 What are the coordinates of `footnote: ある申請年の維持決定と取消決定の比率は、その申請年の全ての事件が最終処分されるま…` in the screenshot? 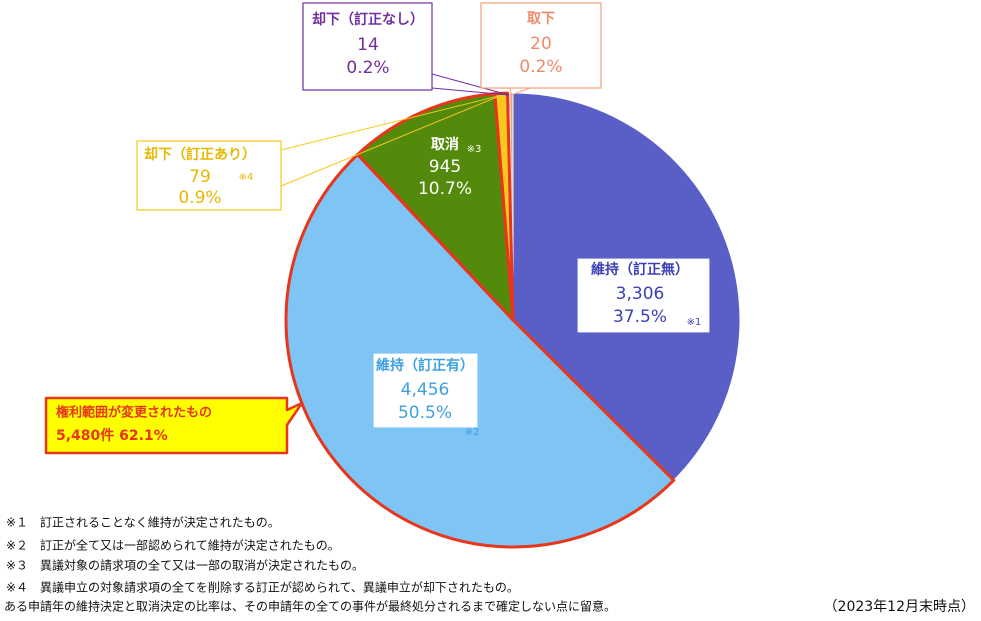 It's located at (310, 606).